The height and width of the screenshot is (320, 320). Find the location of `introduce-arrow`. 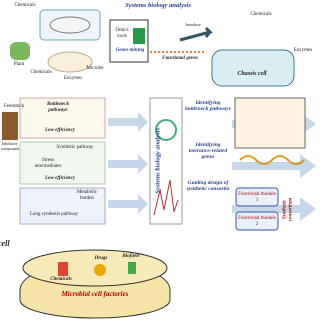

introduce-arrow is located at coordinates (196, 34).